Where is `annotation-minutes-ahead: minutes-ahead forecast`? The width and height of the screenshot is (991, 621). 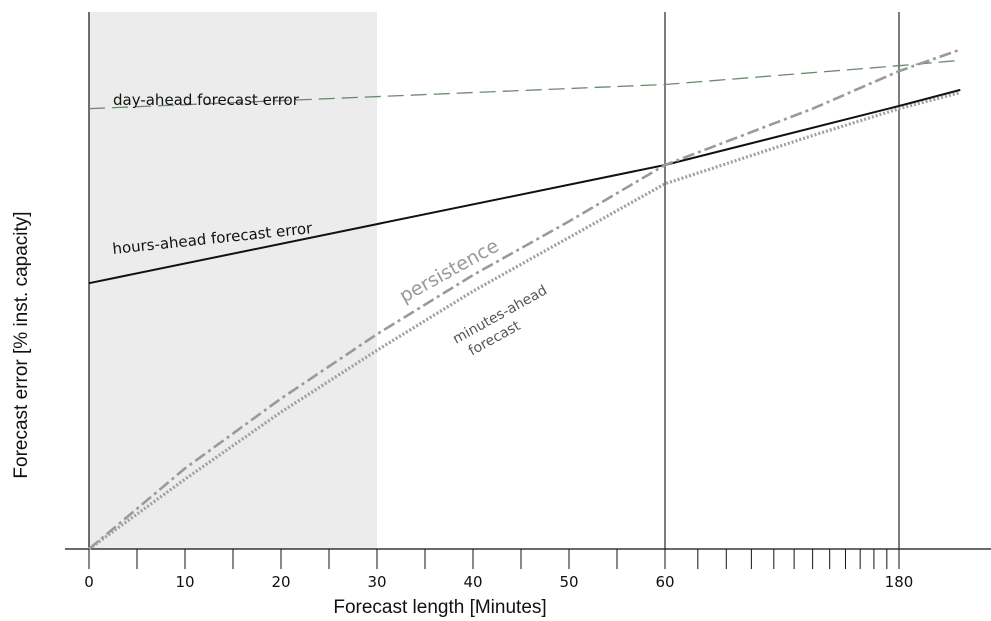 annotation-minutes-ahead: minutes-ahead forecast is located at coordinates (506, 321).